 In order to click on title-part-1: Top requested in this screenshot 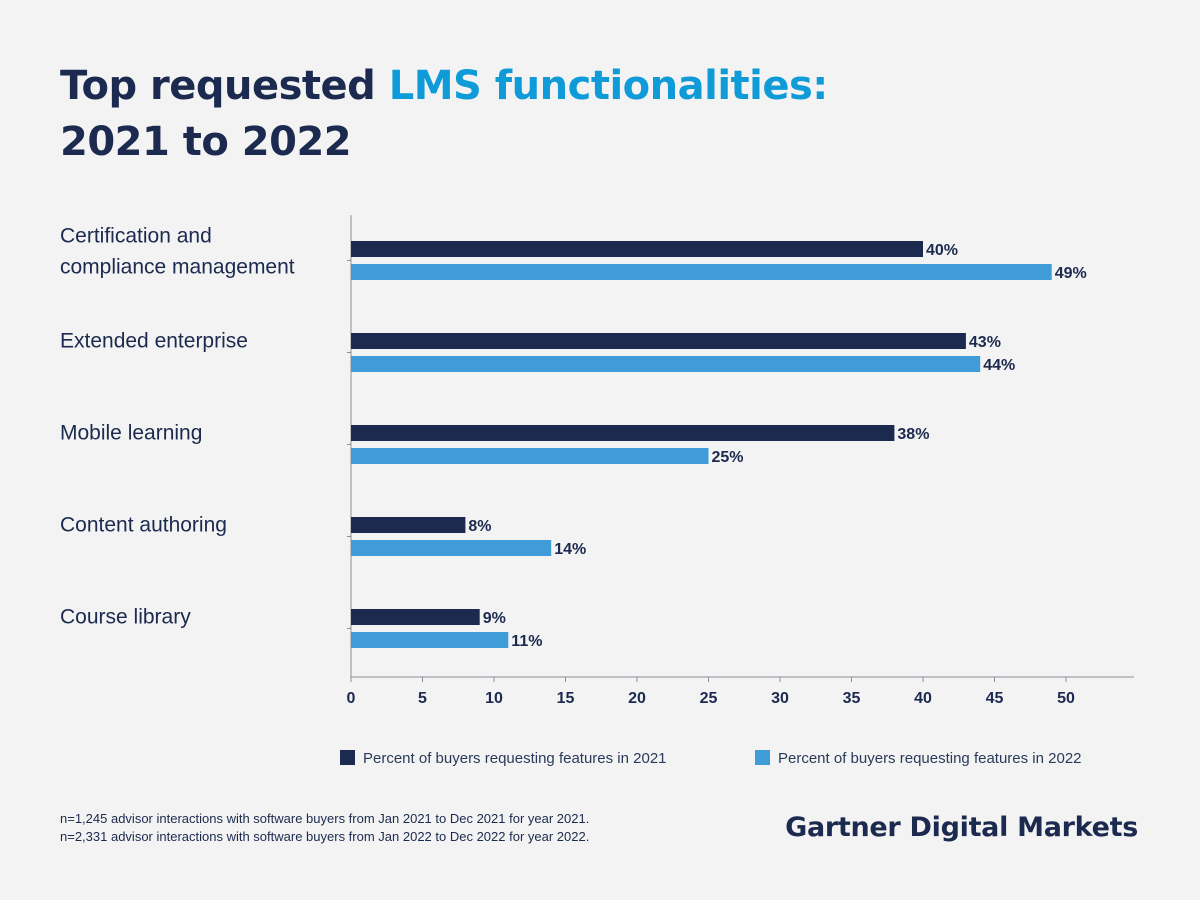, I will do `click(218, 86)`.